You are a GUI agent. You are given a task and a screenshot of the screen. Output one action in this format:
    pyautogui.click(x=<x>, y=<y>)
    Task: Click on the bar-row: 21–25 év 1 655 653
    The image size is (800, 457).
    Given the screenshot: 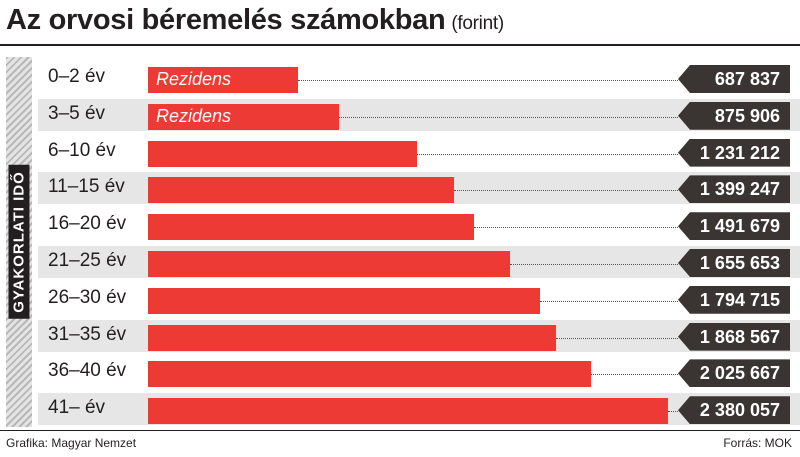 What is the action you would take?
    pyautogui.click(x=419, y=262)
    